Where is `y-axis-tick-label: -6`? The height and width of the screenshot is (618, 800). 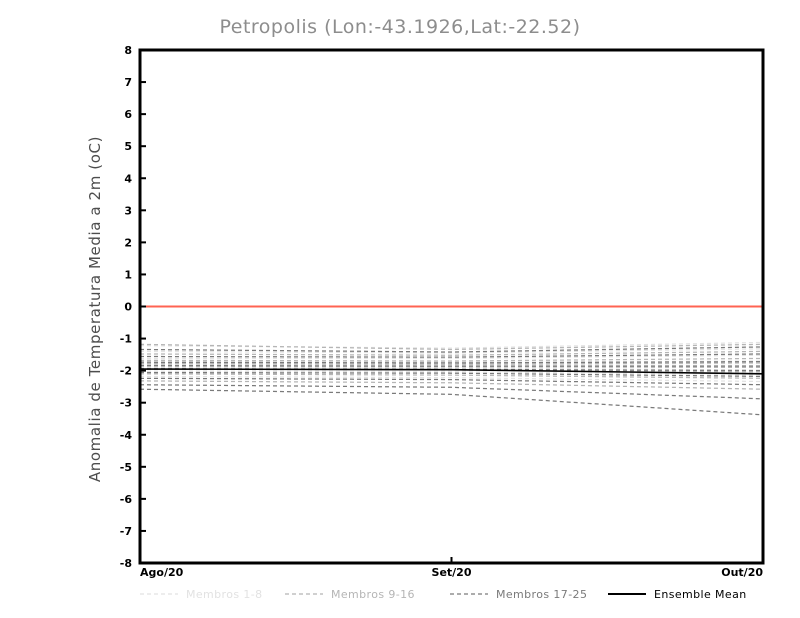 y-axis-tick-label: -6 is located at coordinates (126, 499).